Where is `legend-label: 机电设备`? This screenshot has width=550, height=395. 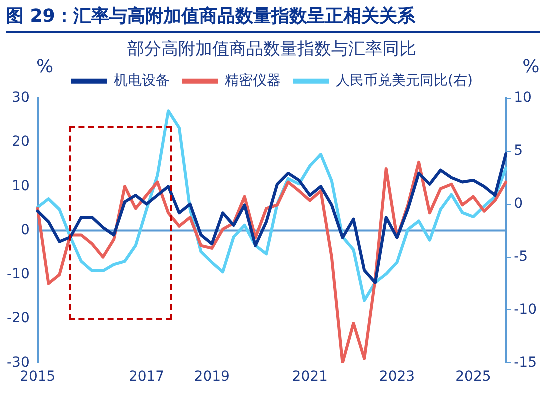
legend-label: 机电设备 is located at coordinates (142, 81).